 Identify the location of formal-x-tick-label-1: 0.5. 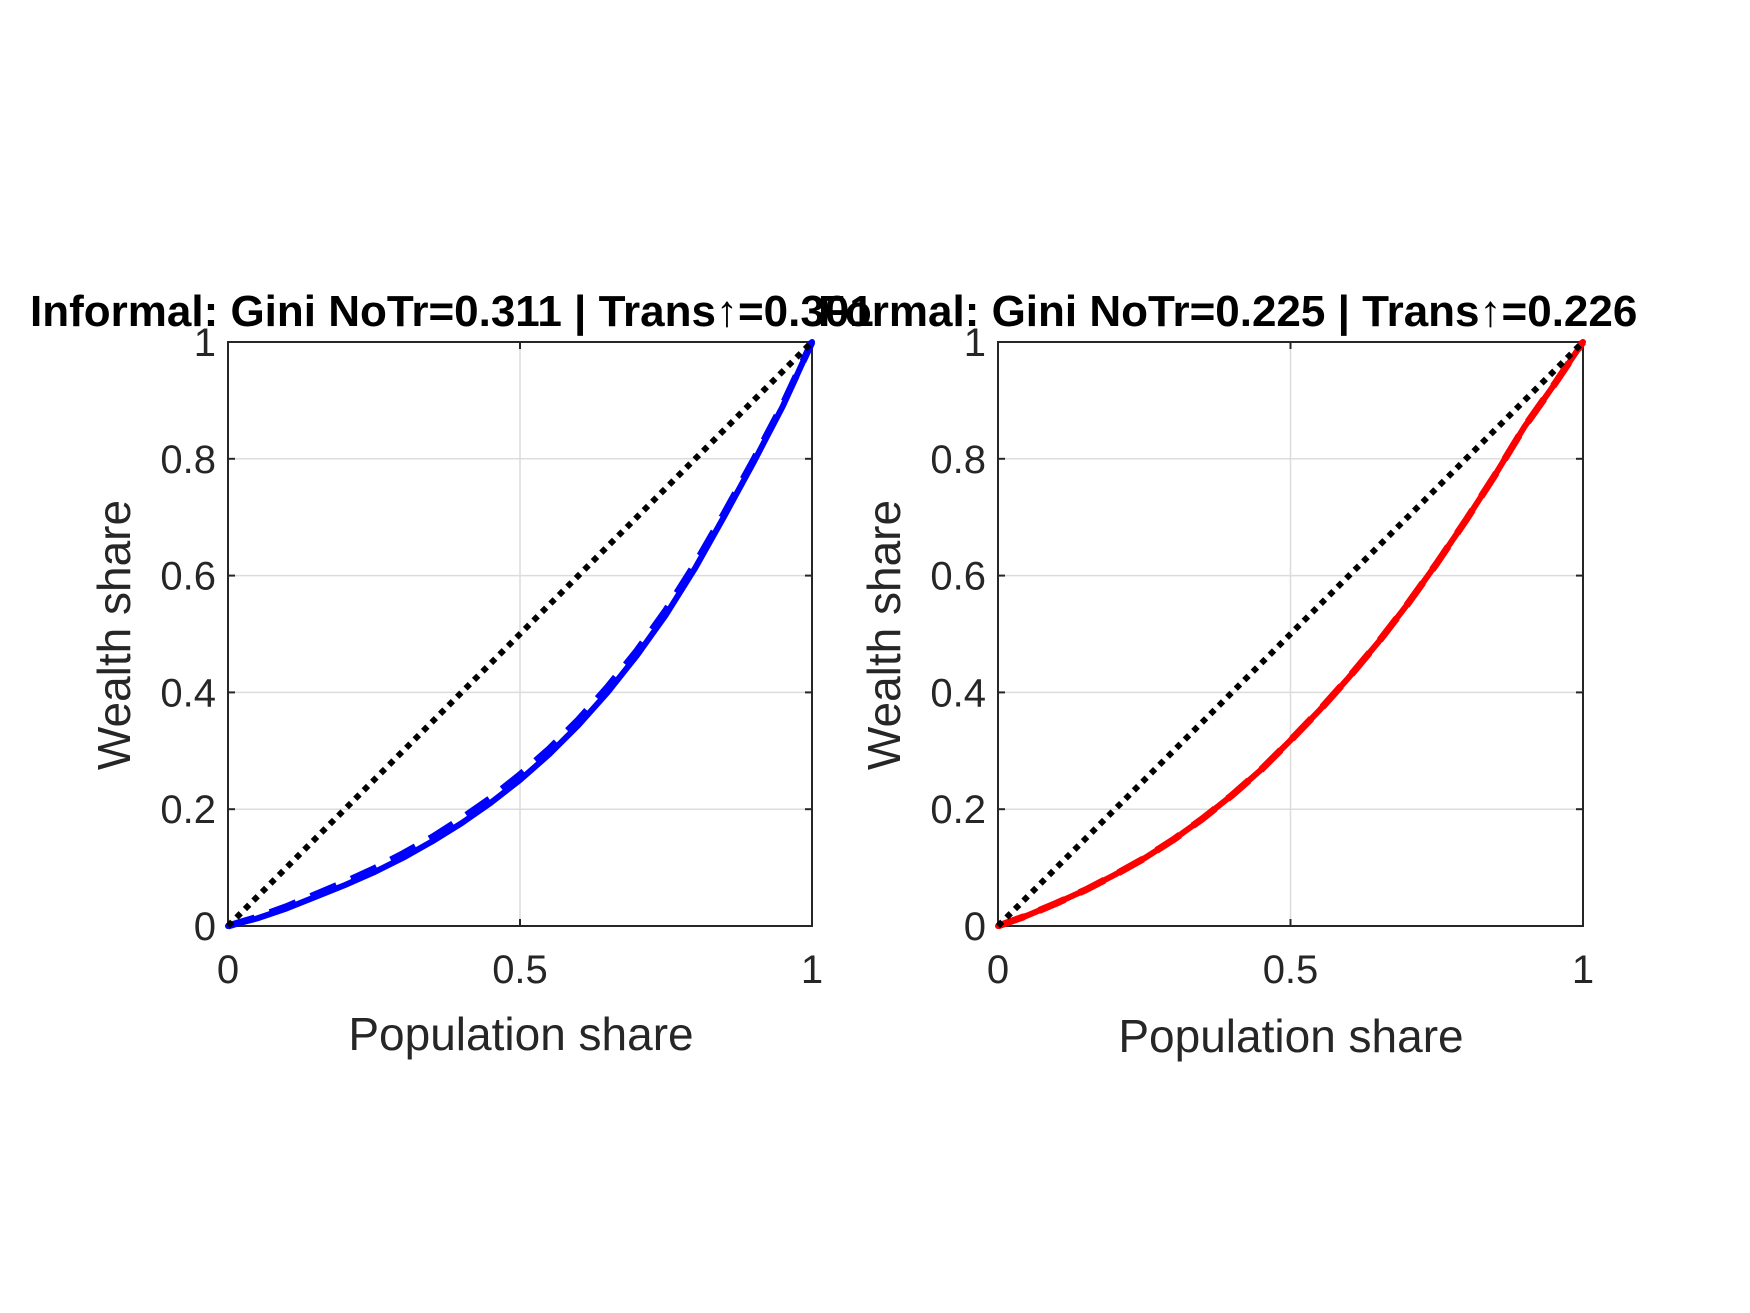
(1291, 970).